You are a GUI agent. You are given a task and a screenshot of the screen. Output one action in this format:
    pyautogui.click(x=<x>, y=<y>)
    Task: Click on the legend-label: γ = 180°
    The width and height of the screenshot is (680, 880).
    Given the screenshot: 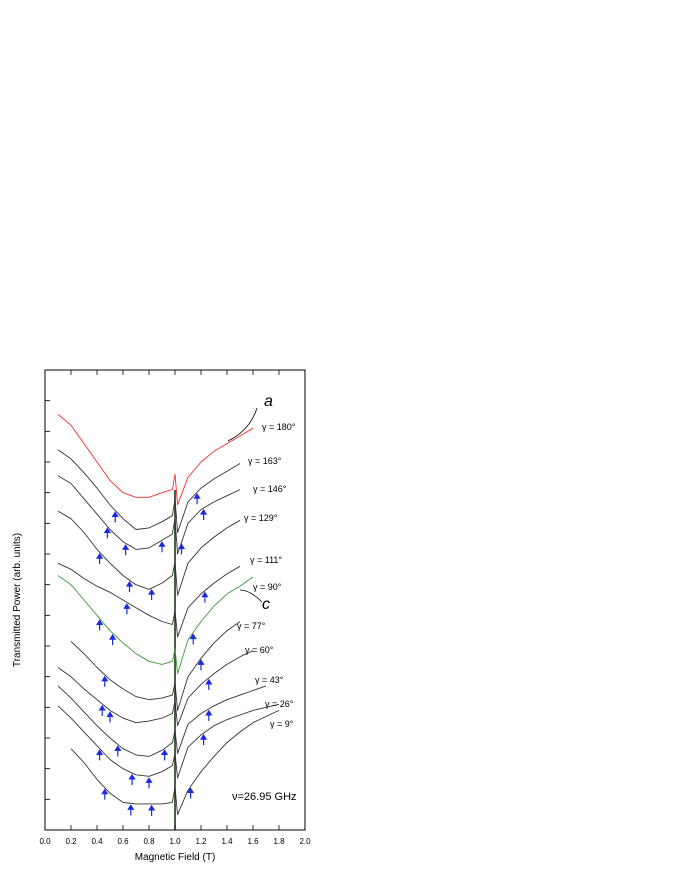 What is the action you would take?
    pyautogui.click(x=279, y=427)
    